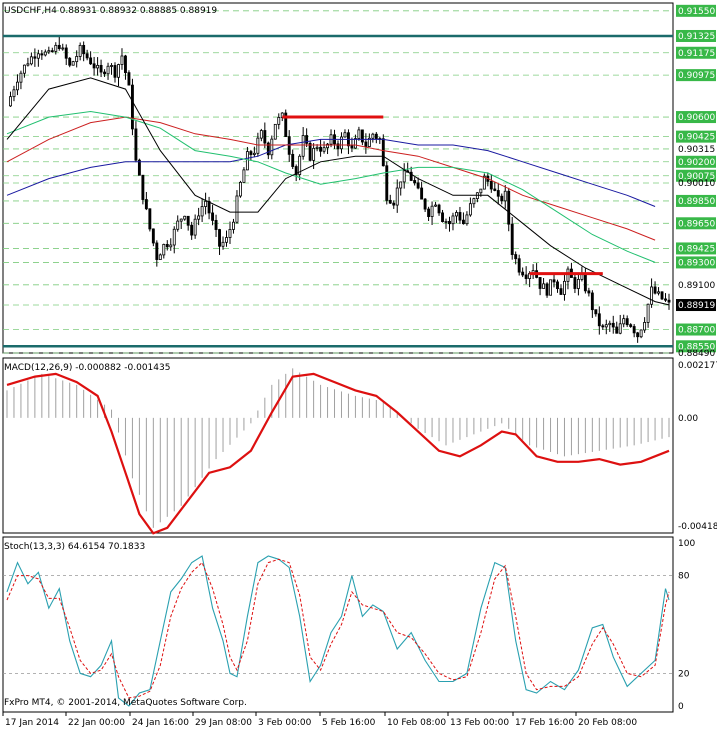 This screenshot has height=730, width=717. What do you see at coordinates (544, 723) in the screenshot?
I see `time-label: 17 Feb 16:00` at bounding box center [544, 723].